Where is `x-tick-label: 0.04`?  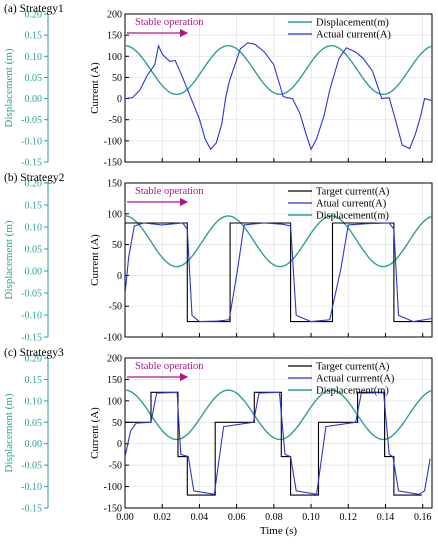
x-tick-label: 0.04 is located at coordinates (200, 517).